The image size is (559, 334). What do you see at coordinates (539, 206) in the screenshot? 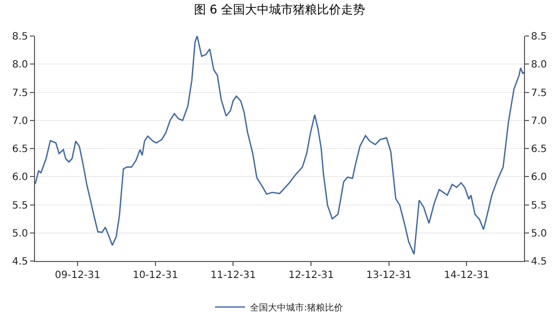
I see `y2-tick-label: 5.5` at bounding box center [539, 206].